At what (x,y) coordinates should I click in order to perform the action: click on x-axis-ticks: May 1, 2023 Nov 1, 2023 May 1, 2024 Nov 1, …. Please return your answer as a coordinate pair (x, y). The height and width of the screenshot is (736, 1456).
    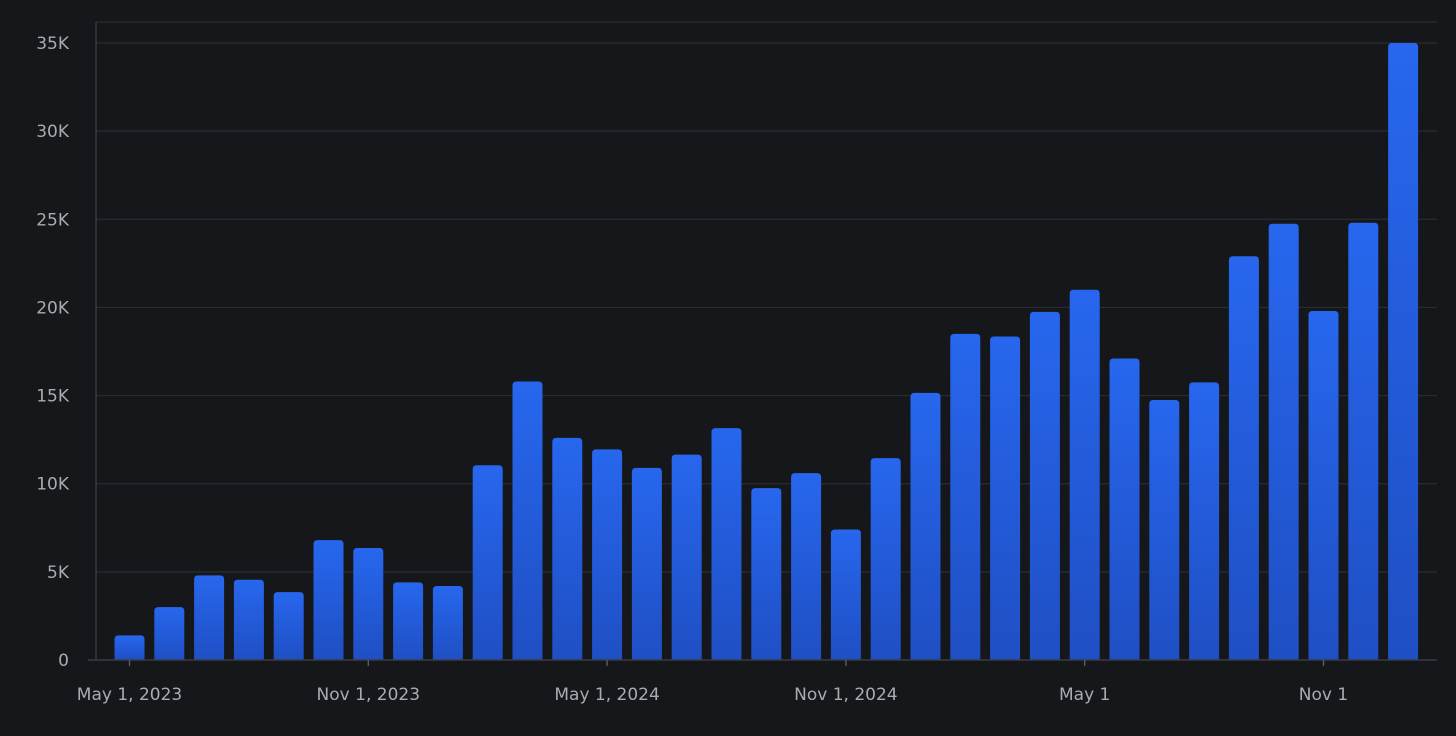
    Looking at the image, I should click on (712, 682).